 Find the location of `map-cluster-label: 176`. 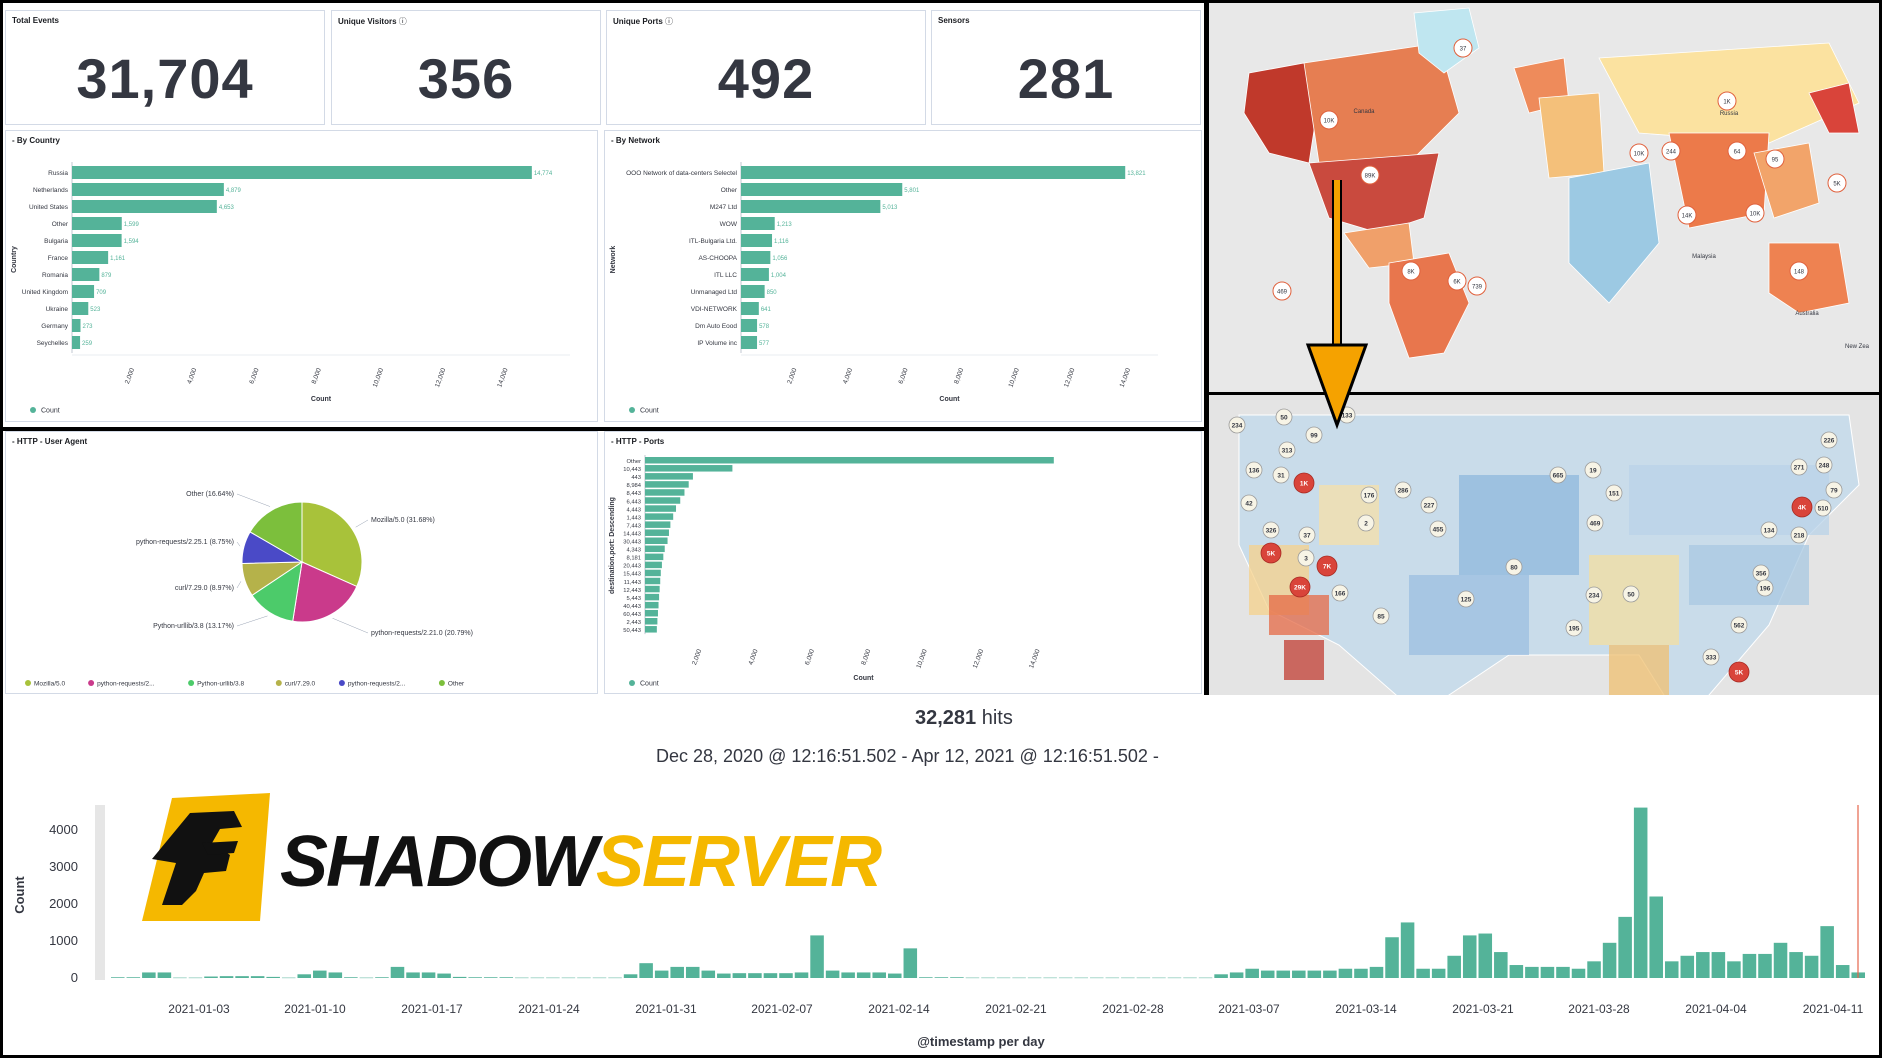

map-cluster-label: 176 is located at coordinates (1369, 496).